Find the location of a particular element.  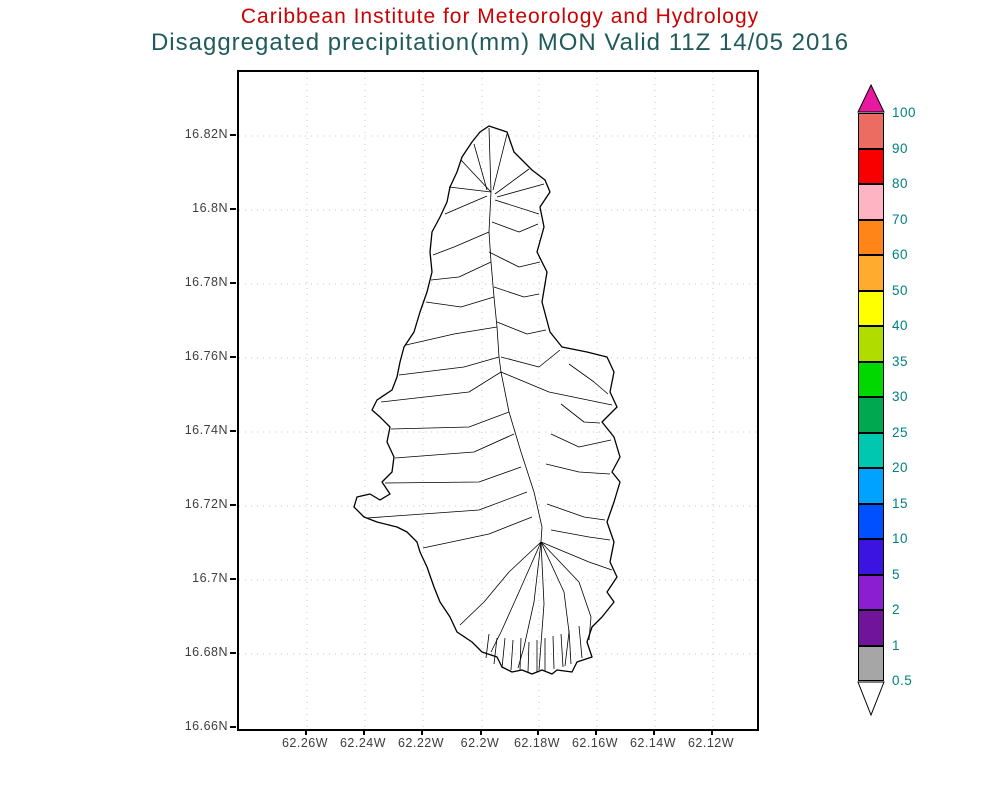

lon-tick-label: 62.26W is located at coordinates (305, 743).